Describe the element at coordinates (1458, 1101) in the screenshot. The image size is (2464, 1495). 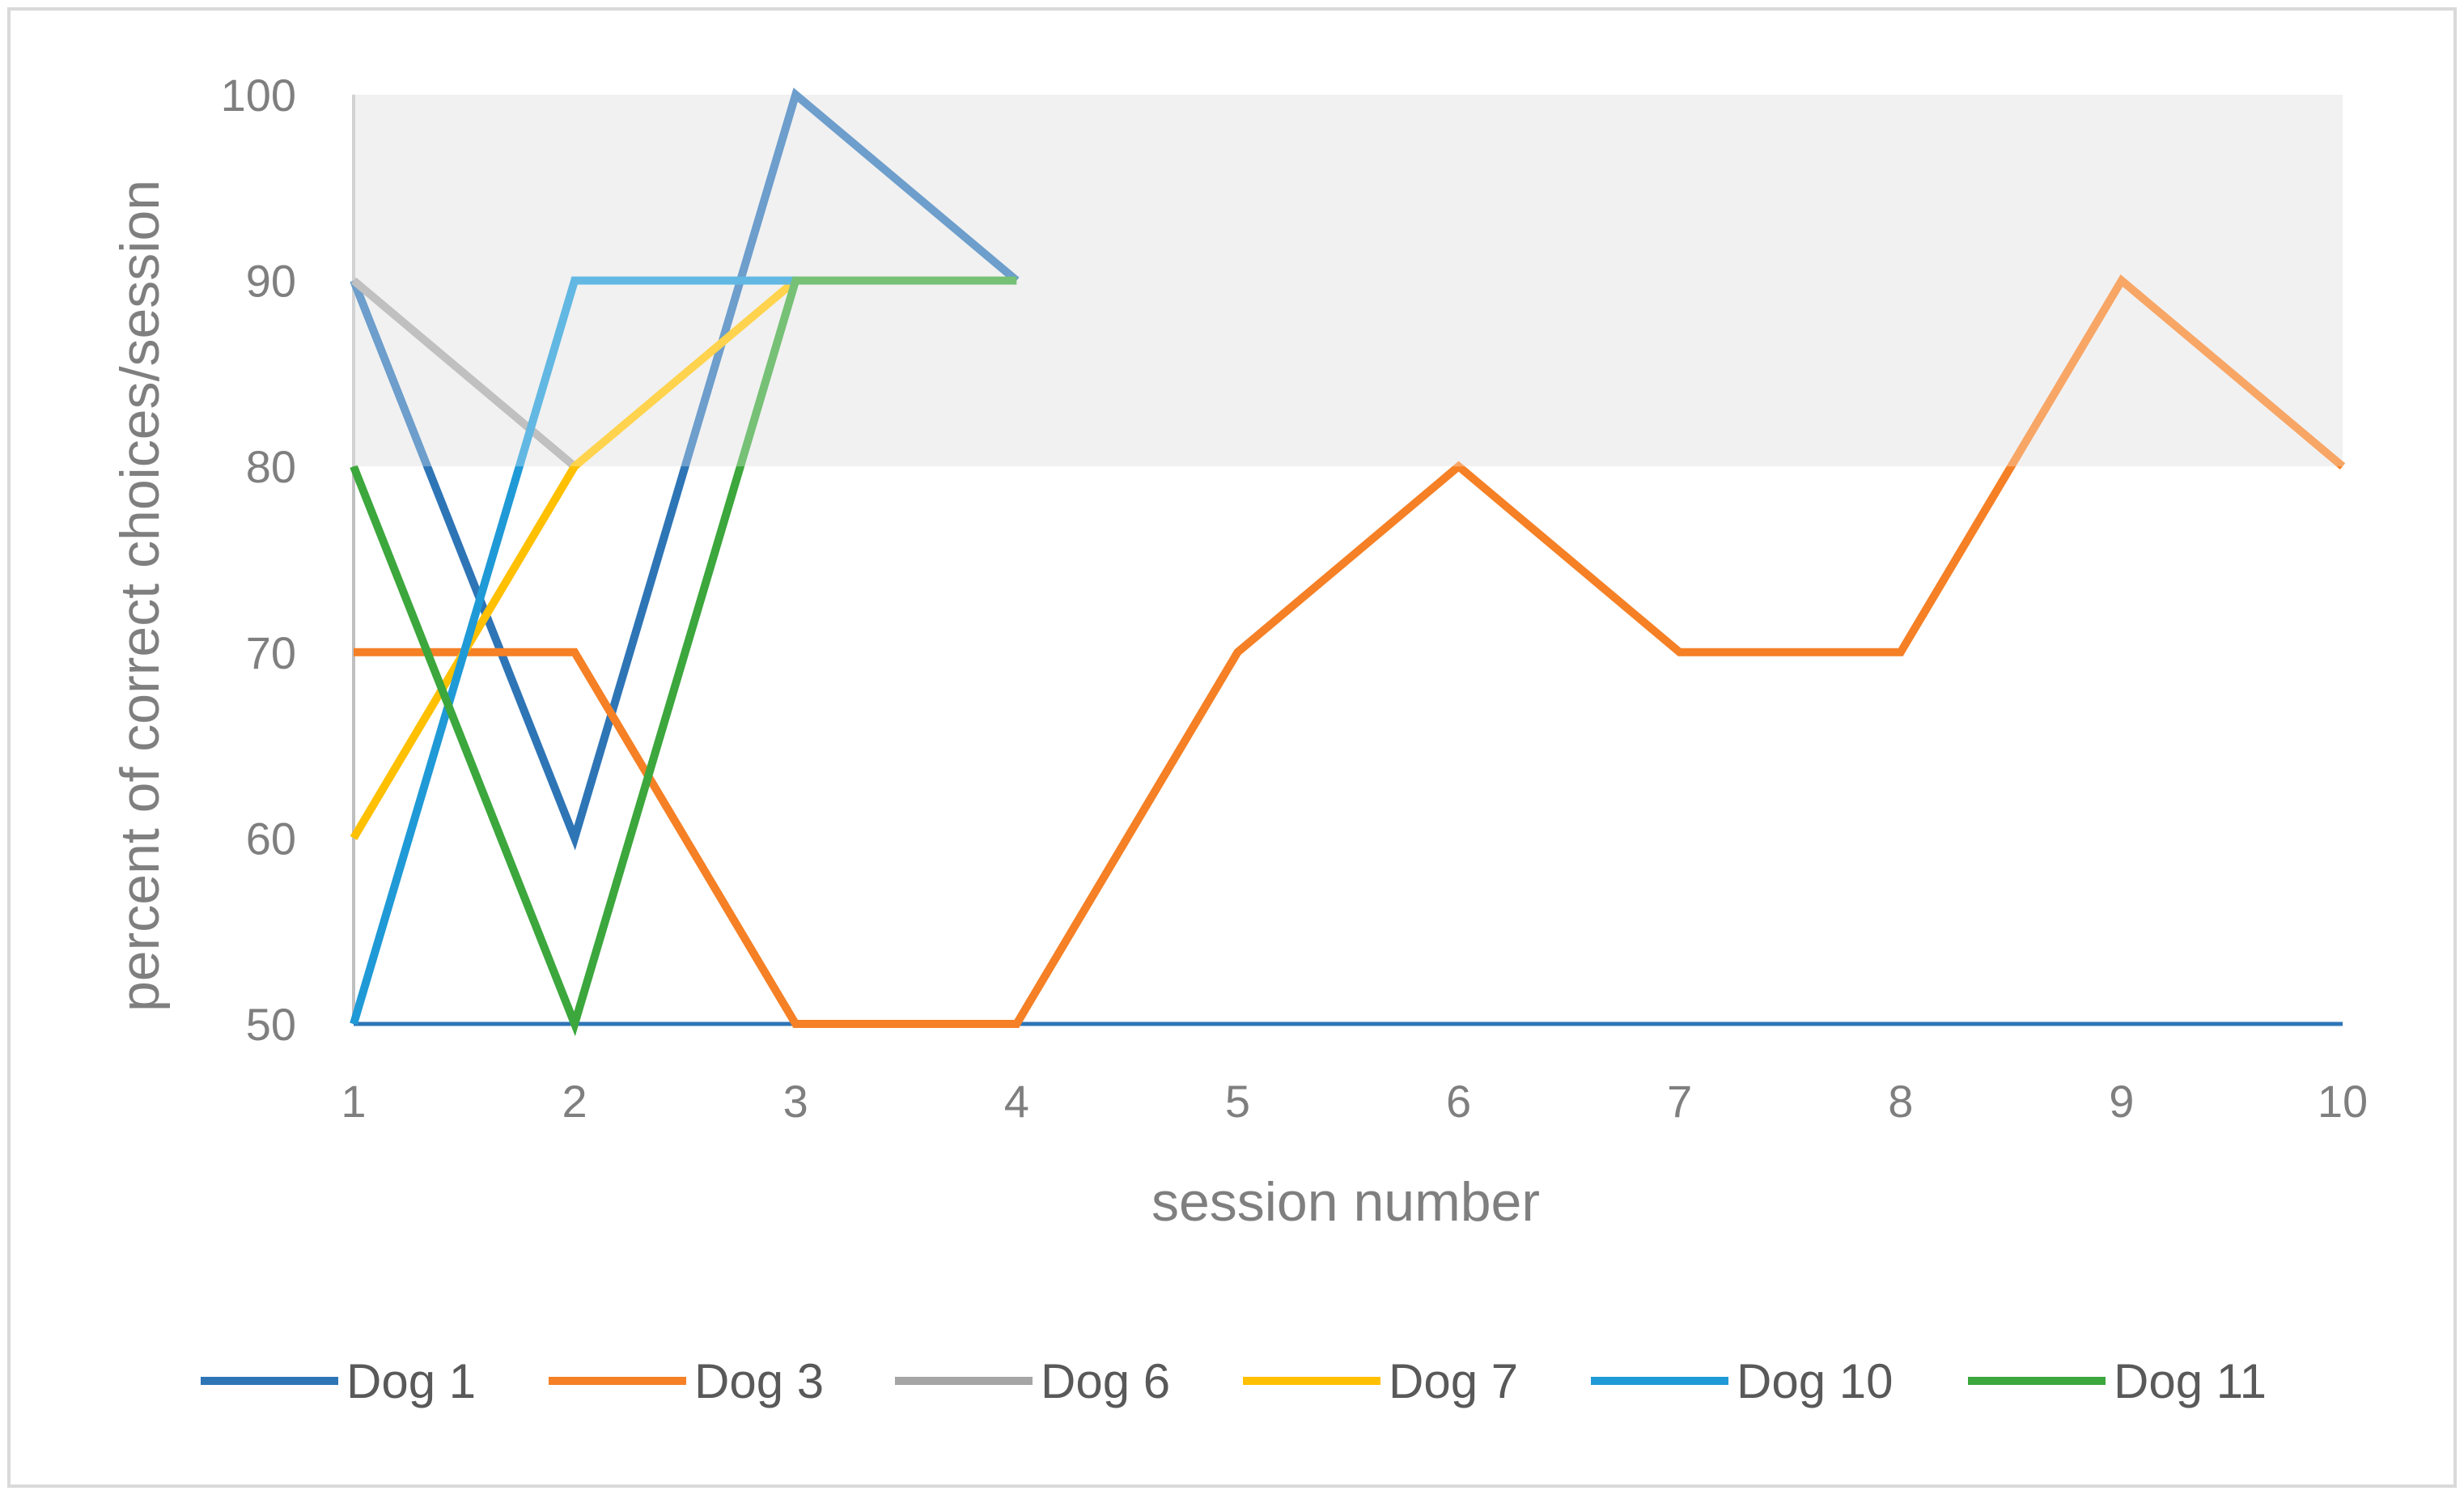
I see `x-tick-label-6: 6` at that location.